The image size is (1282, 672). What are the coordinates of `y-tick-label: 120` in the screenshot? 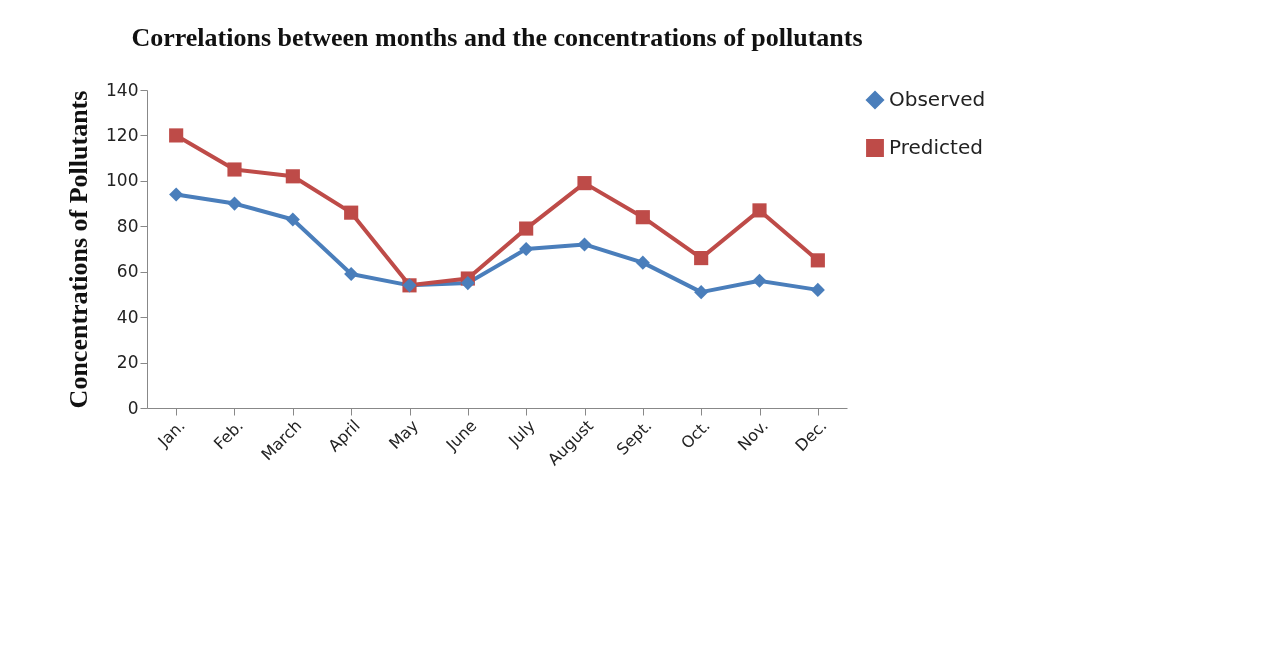 It's located at (122, 134).